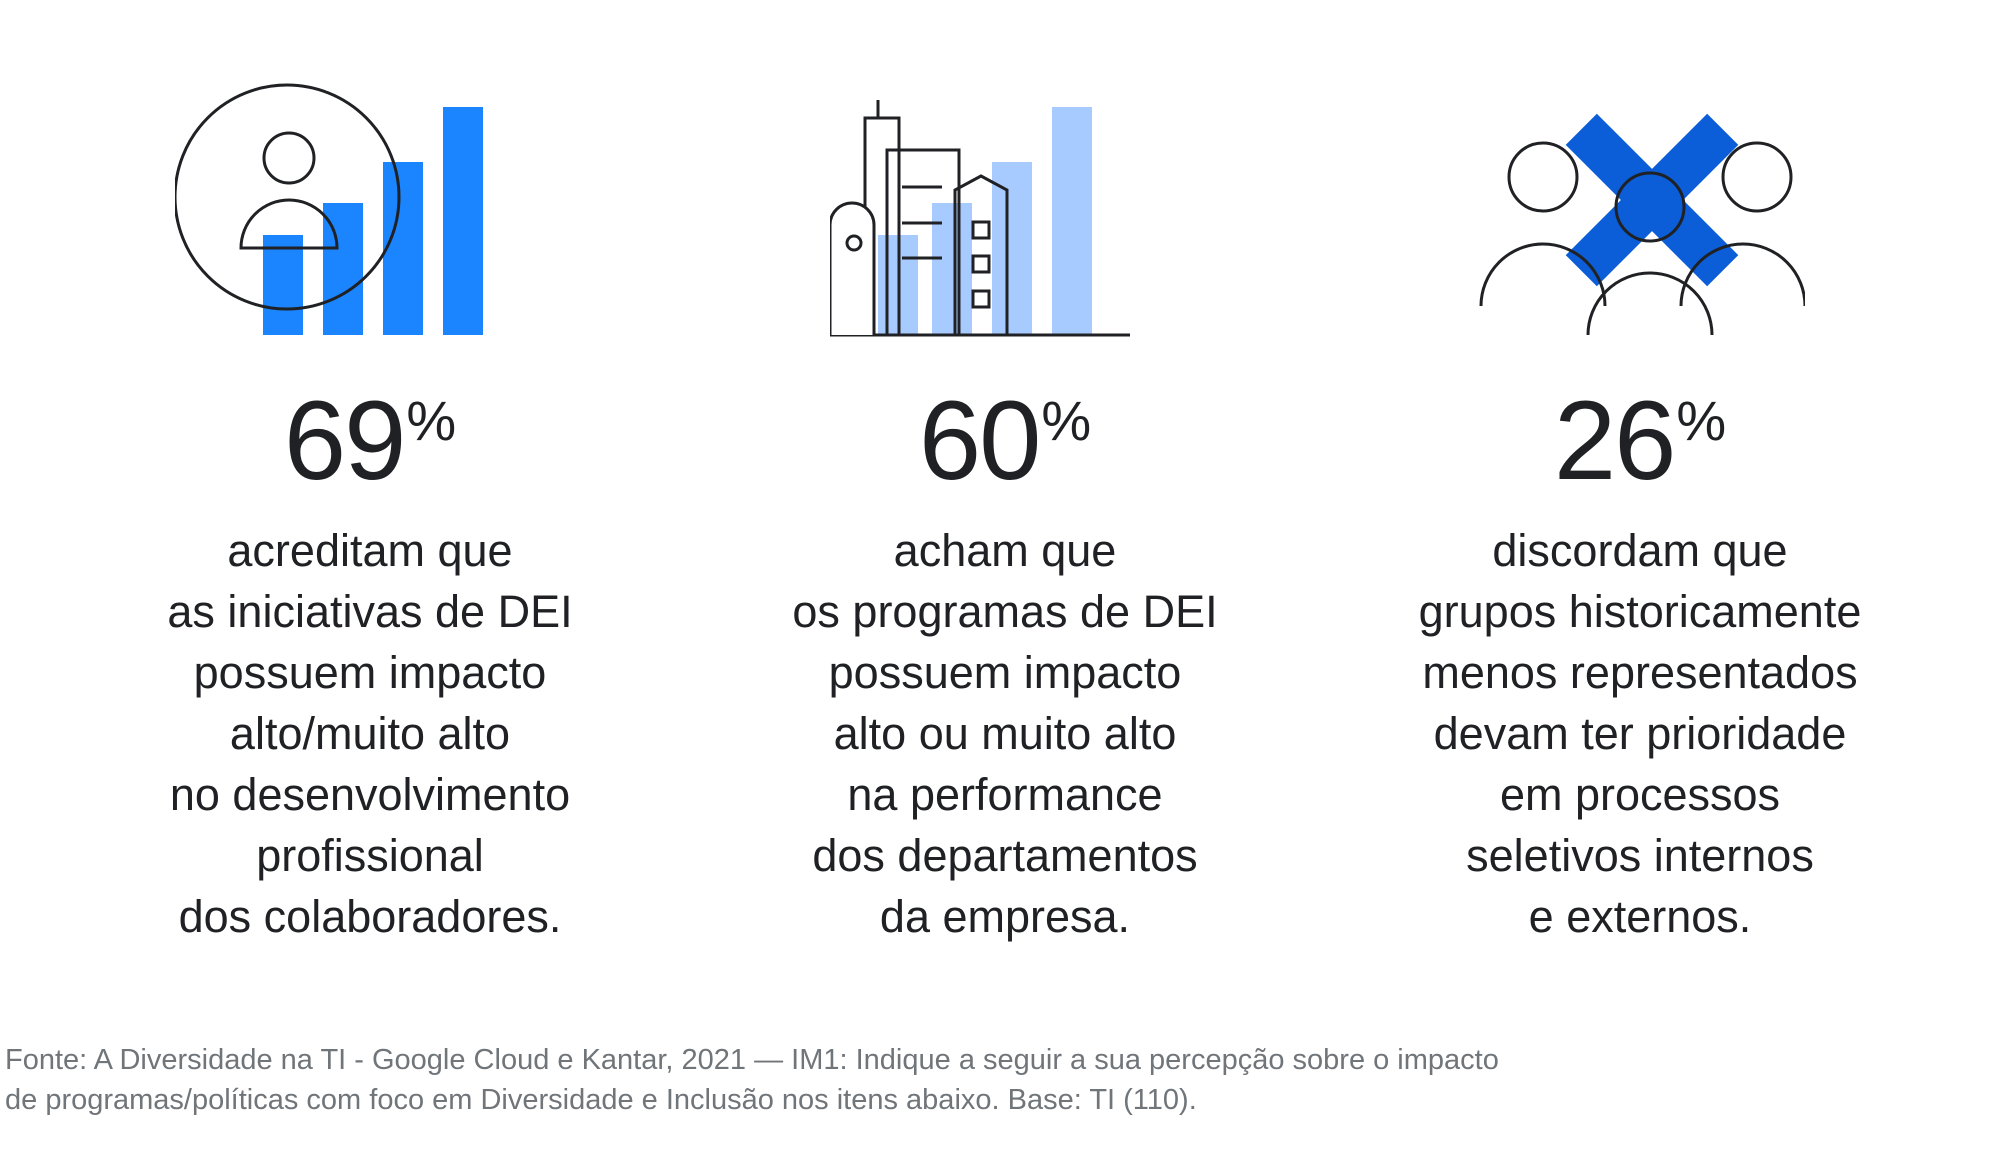  What do you see at coordinates (1640, 611) in the screenshot?
I see `desc-line: grupos historicamente` at bounding box center [1640, 611].